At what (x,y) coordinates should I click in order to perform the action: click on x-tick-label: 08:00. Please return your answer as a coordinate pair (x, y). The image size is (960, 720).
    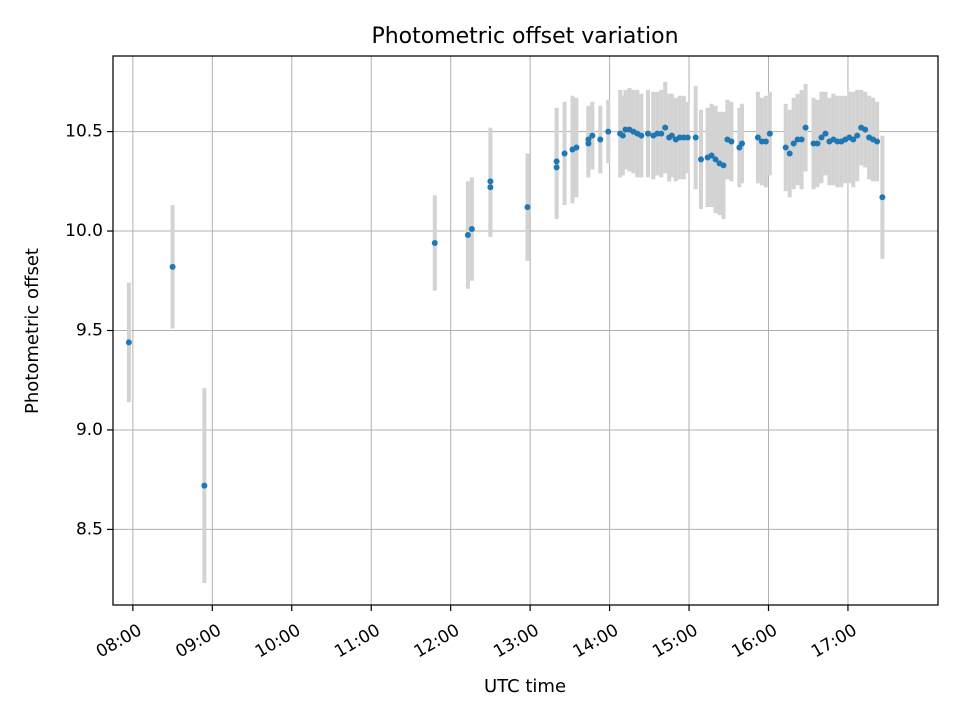
    Looking at the image, I should click on (119, 641).